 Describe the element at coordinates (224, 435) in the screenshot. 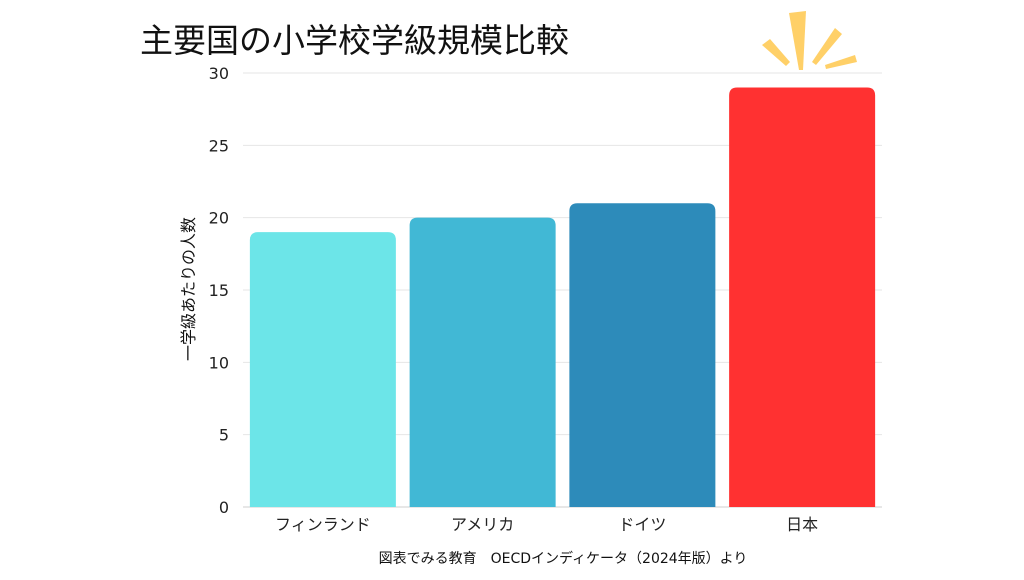

I see `y-tick-label: 5` at that location.